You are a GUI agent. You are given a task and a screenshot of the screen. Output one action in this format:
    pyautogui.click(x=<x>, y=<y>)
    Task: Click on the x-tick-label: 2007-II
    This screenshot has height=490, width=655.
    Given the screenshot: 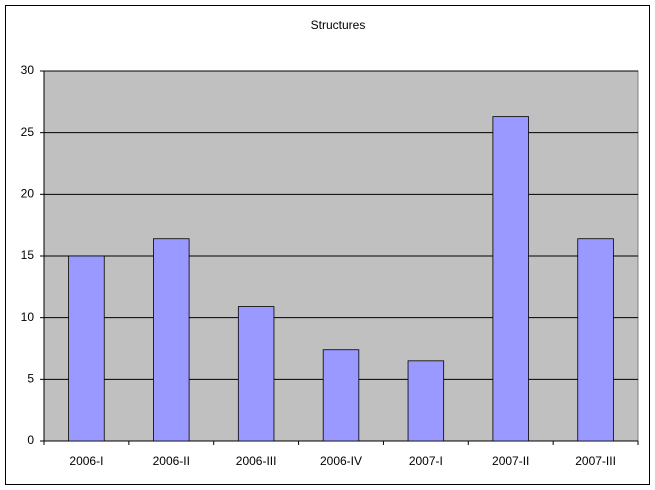 What is the action you would take?
    pyautogui.click(x=510, y=461)
    